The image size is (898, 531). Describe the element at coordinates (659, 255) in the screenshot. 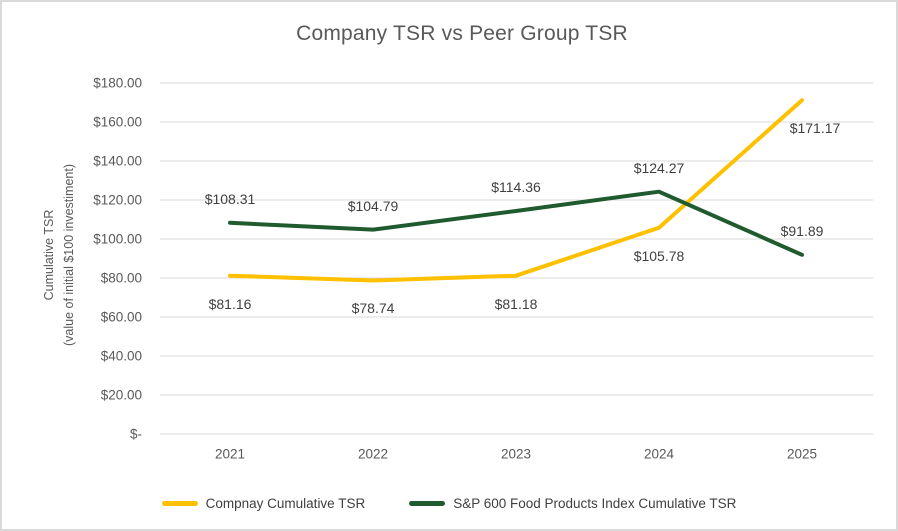

I see `data-label: $105.78` at that location.